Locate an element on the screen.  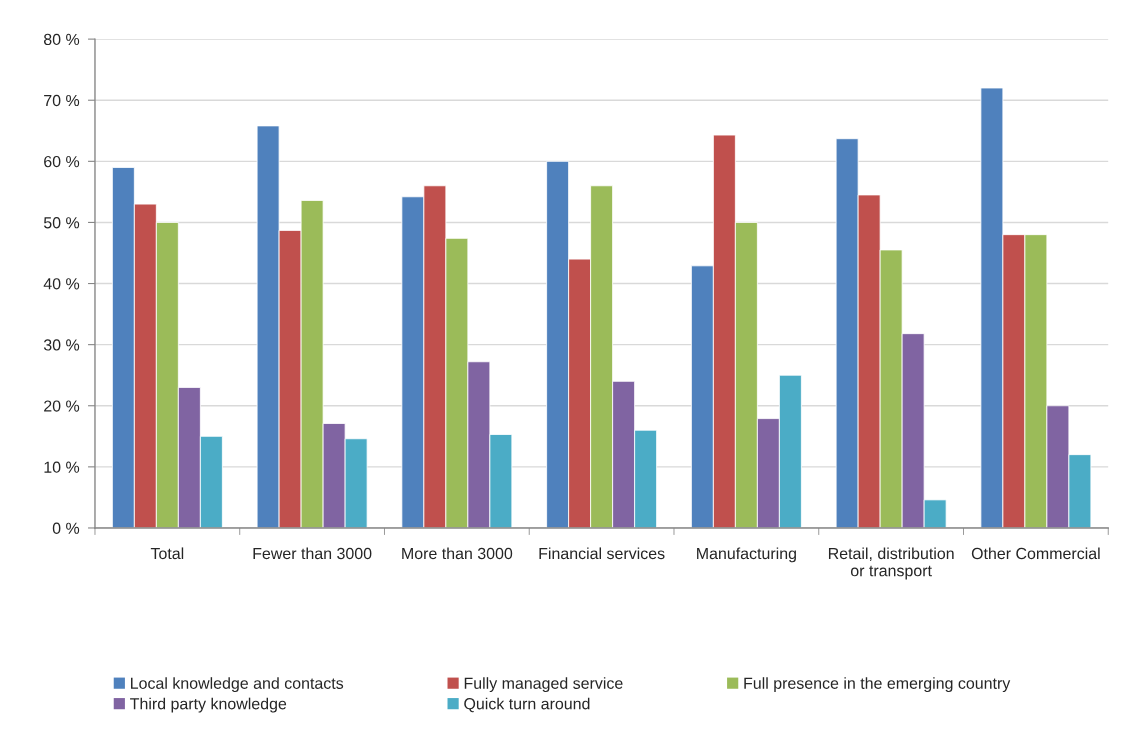
x-tick-label: Fewer than 3000 is located at coordinates (312, 553).